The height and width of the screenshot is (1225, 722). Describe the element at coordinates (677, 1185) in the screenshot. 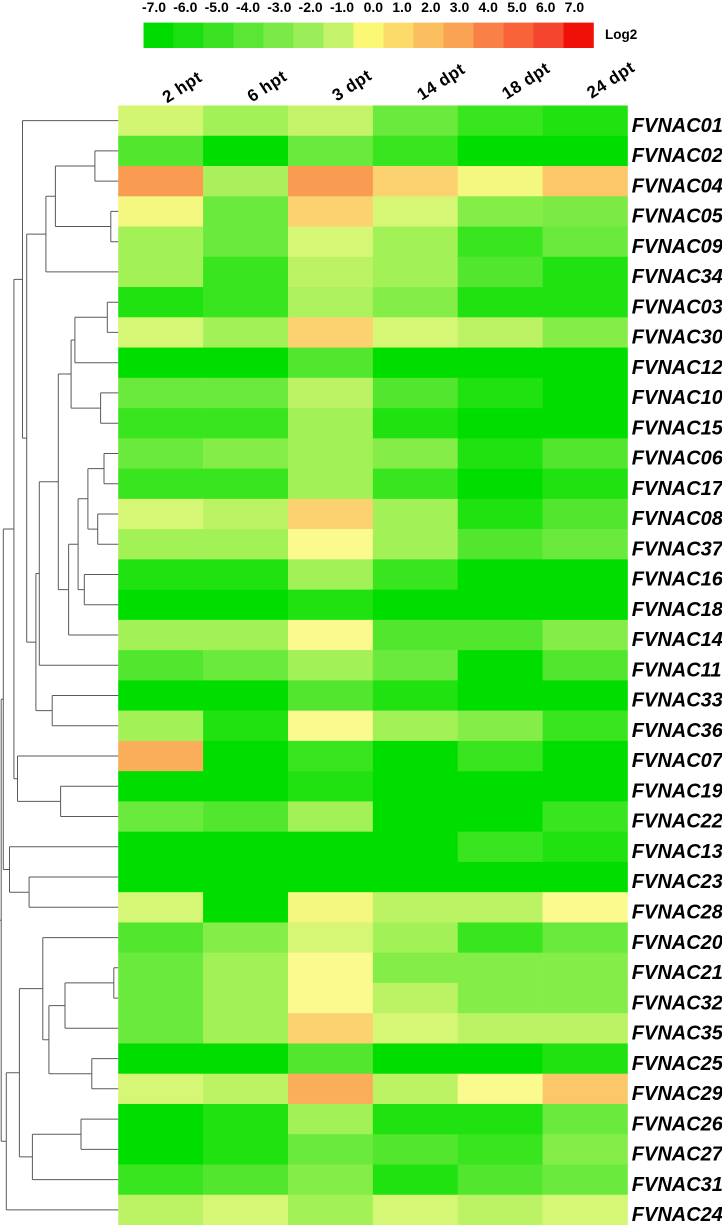

I see `svg-text: FVNAC31` at that location.